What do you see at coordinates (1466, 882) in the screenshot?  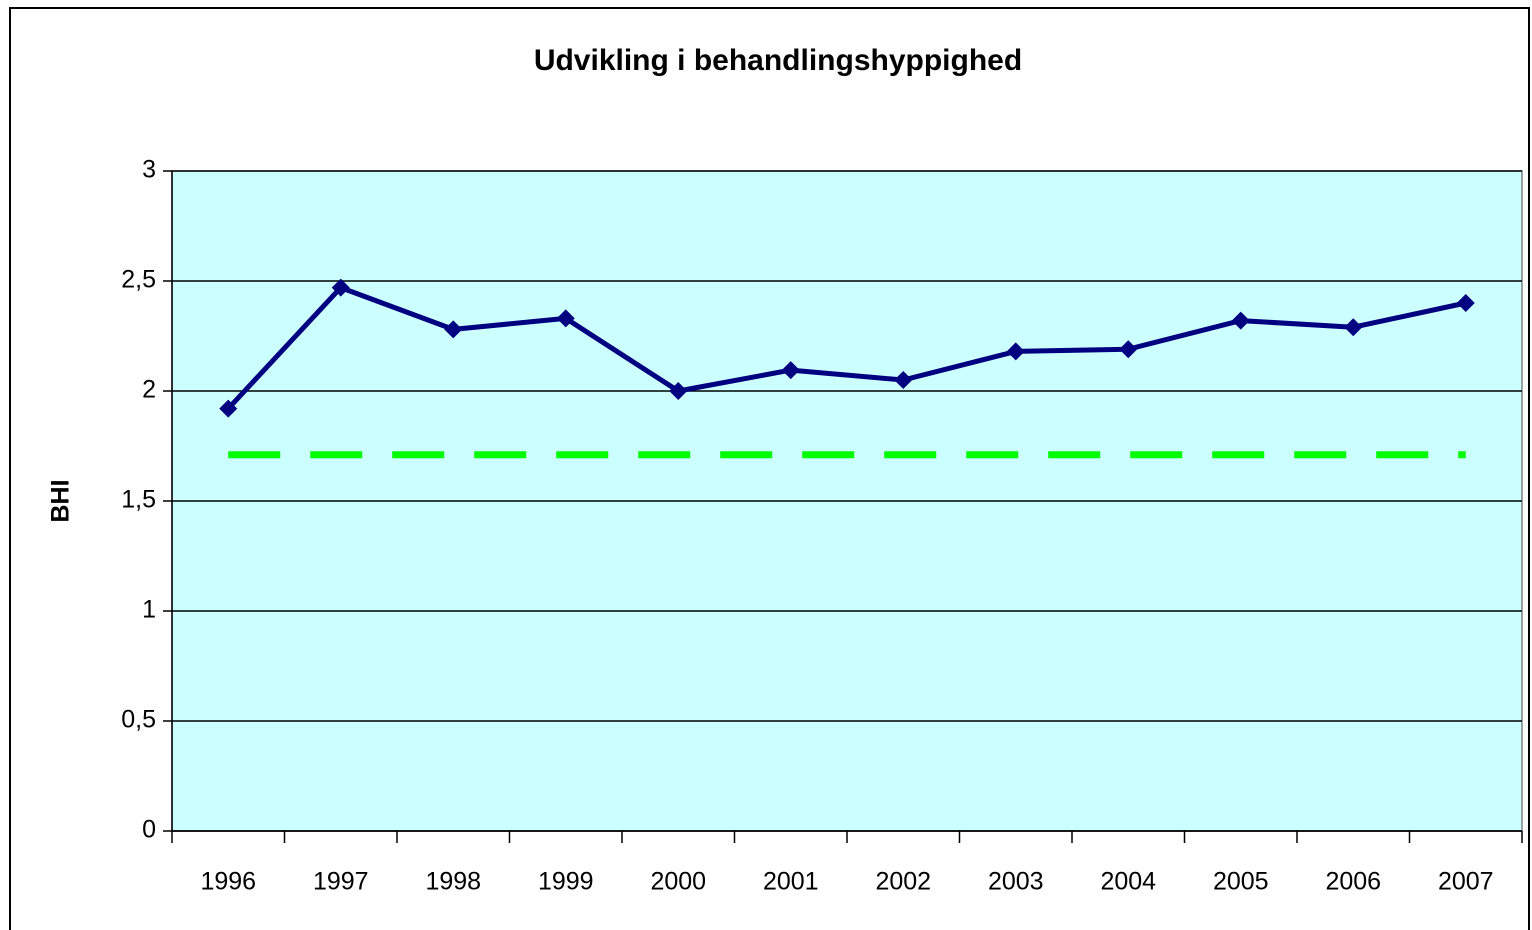 I see `x-tick-label: 2007` at bounding box center [1466, 882].